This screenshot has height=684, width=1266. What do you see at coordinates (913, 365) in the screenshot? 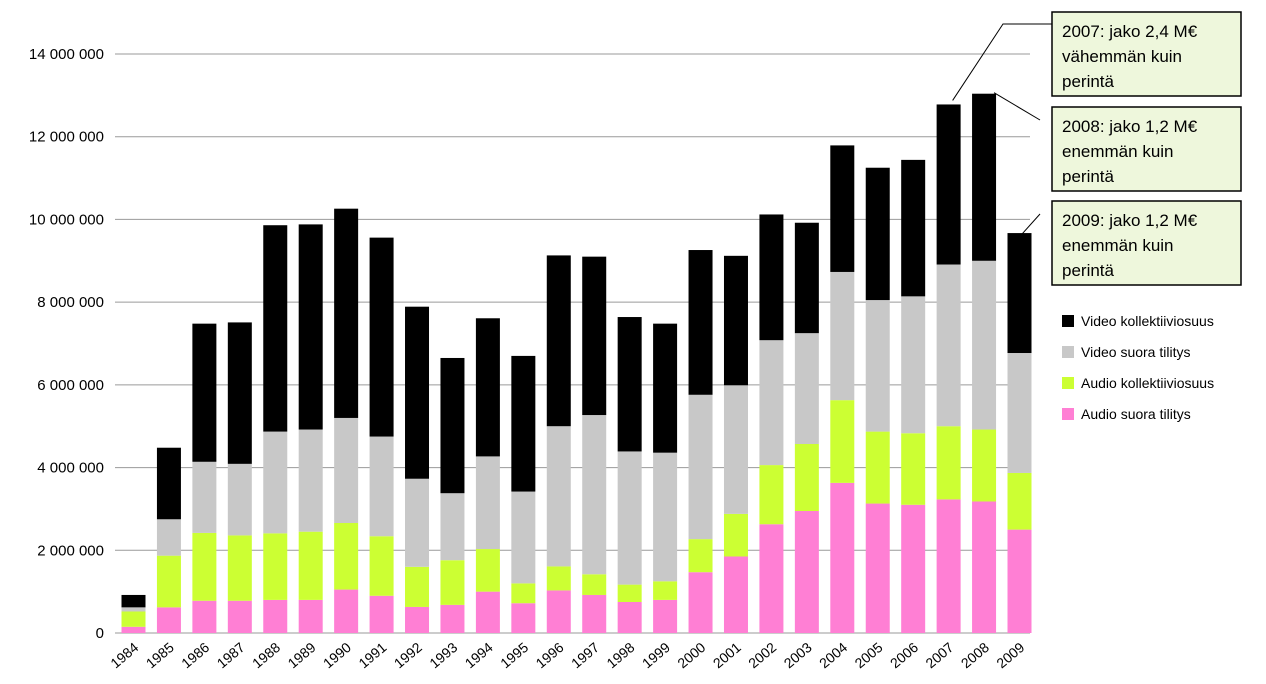
I see `bar-segment-3-2006` at bounding box center [913, 365].